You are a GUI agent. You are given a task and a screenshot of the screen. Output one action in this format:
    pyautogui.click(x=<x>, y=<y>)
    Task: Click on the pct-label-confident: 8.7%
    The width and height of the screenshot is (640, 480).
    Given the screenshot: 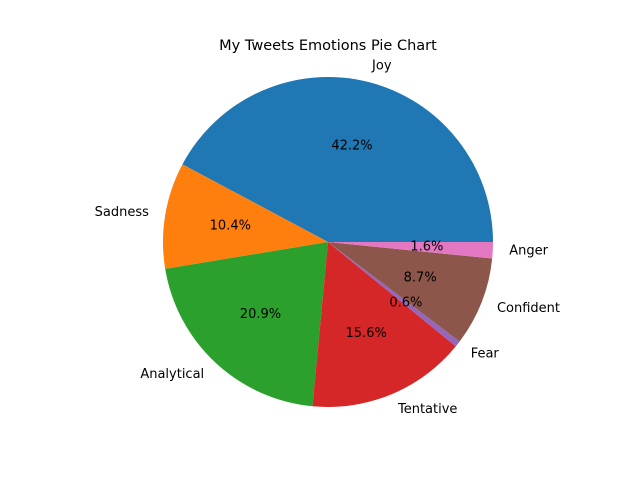 What is the action you would take?
    pyautogui.click(x=420, y=278)
    